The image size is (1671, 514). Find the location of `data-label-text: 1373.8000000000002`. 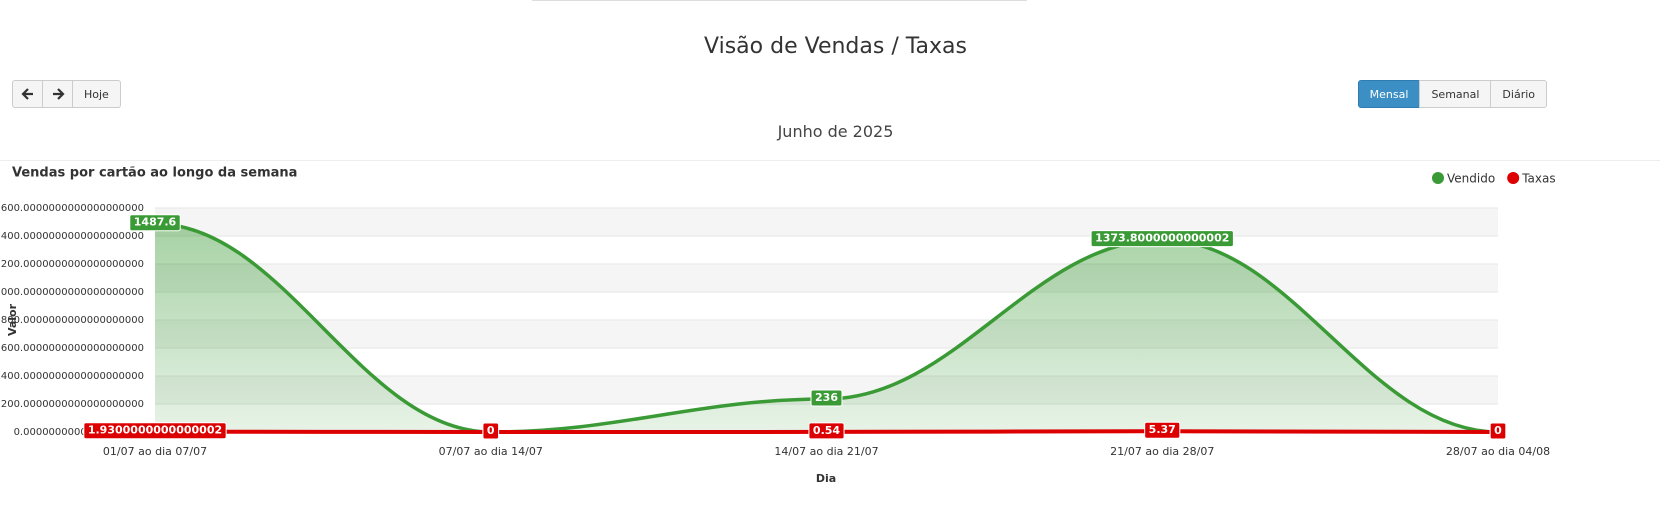

data-label-text: 1373.8000000000002 is located at coordinates (1162, 238).